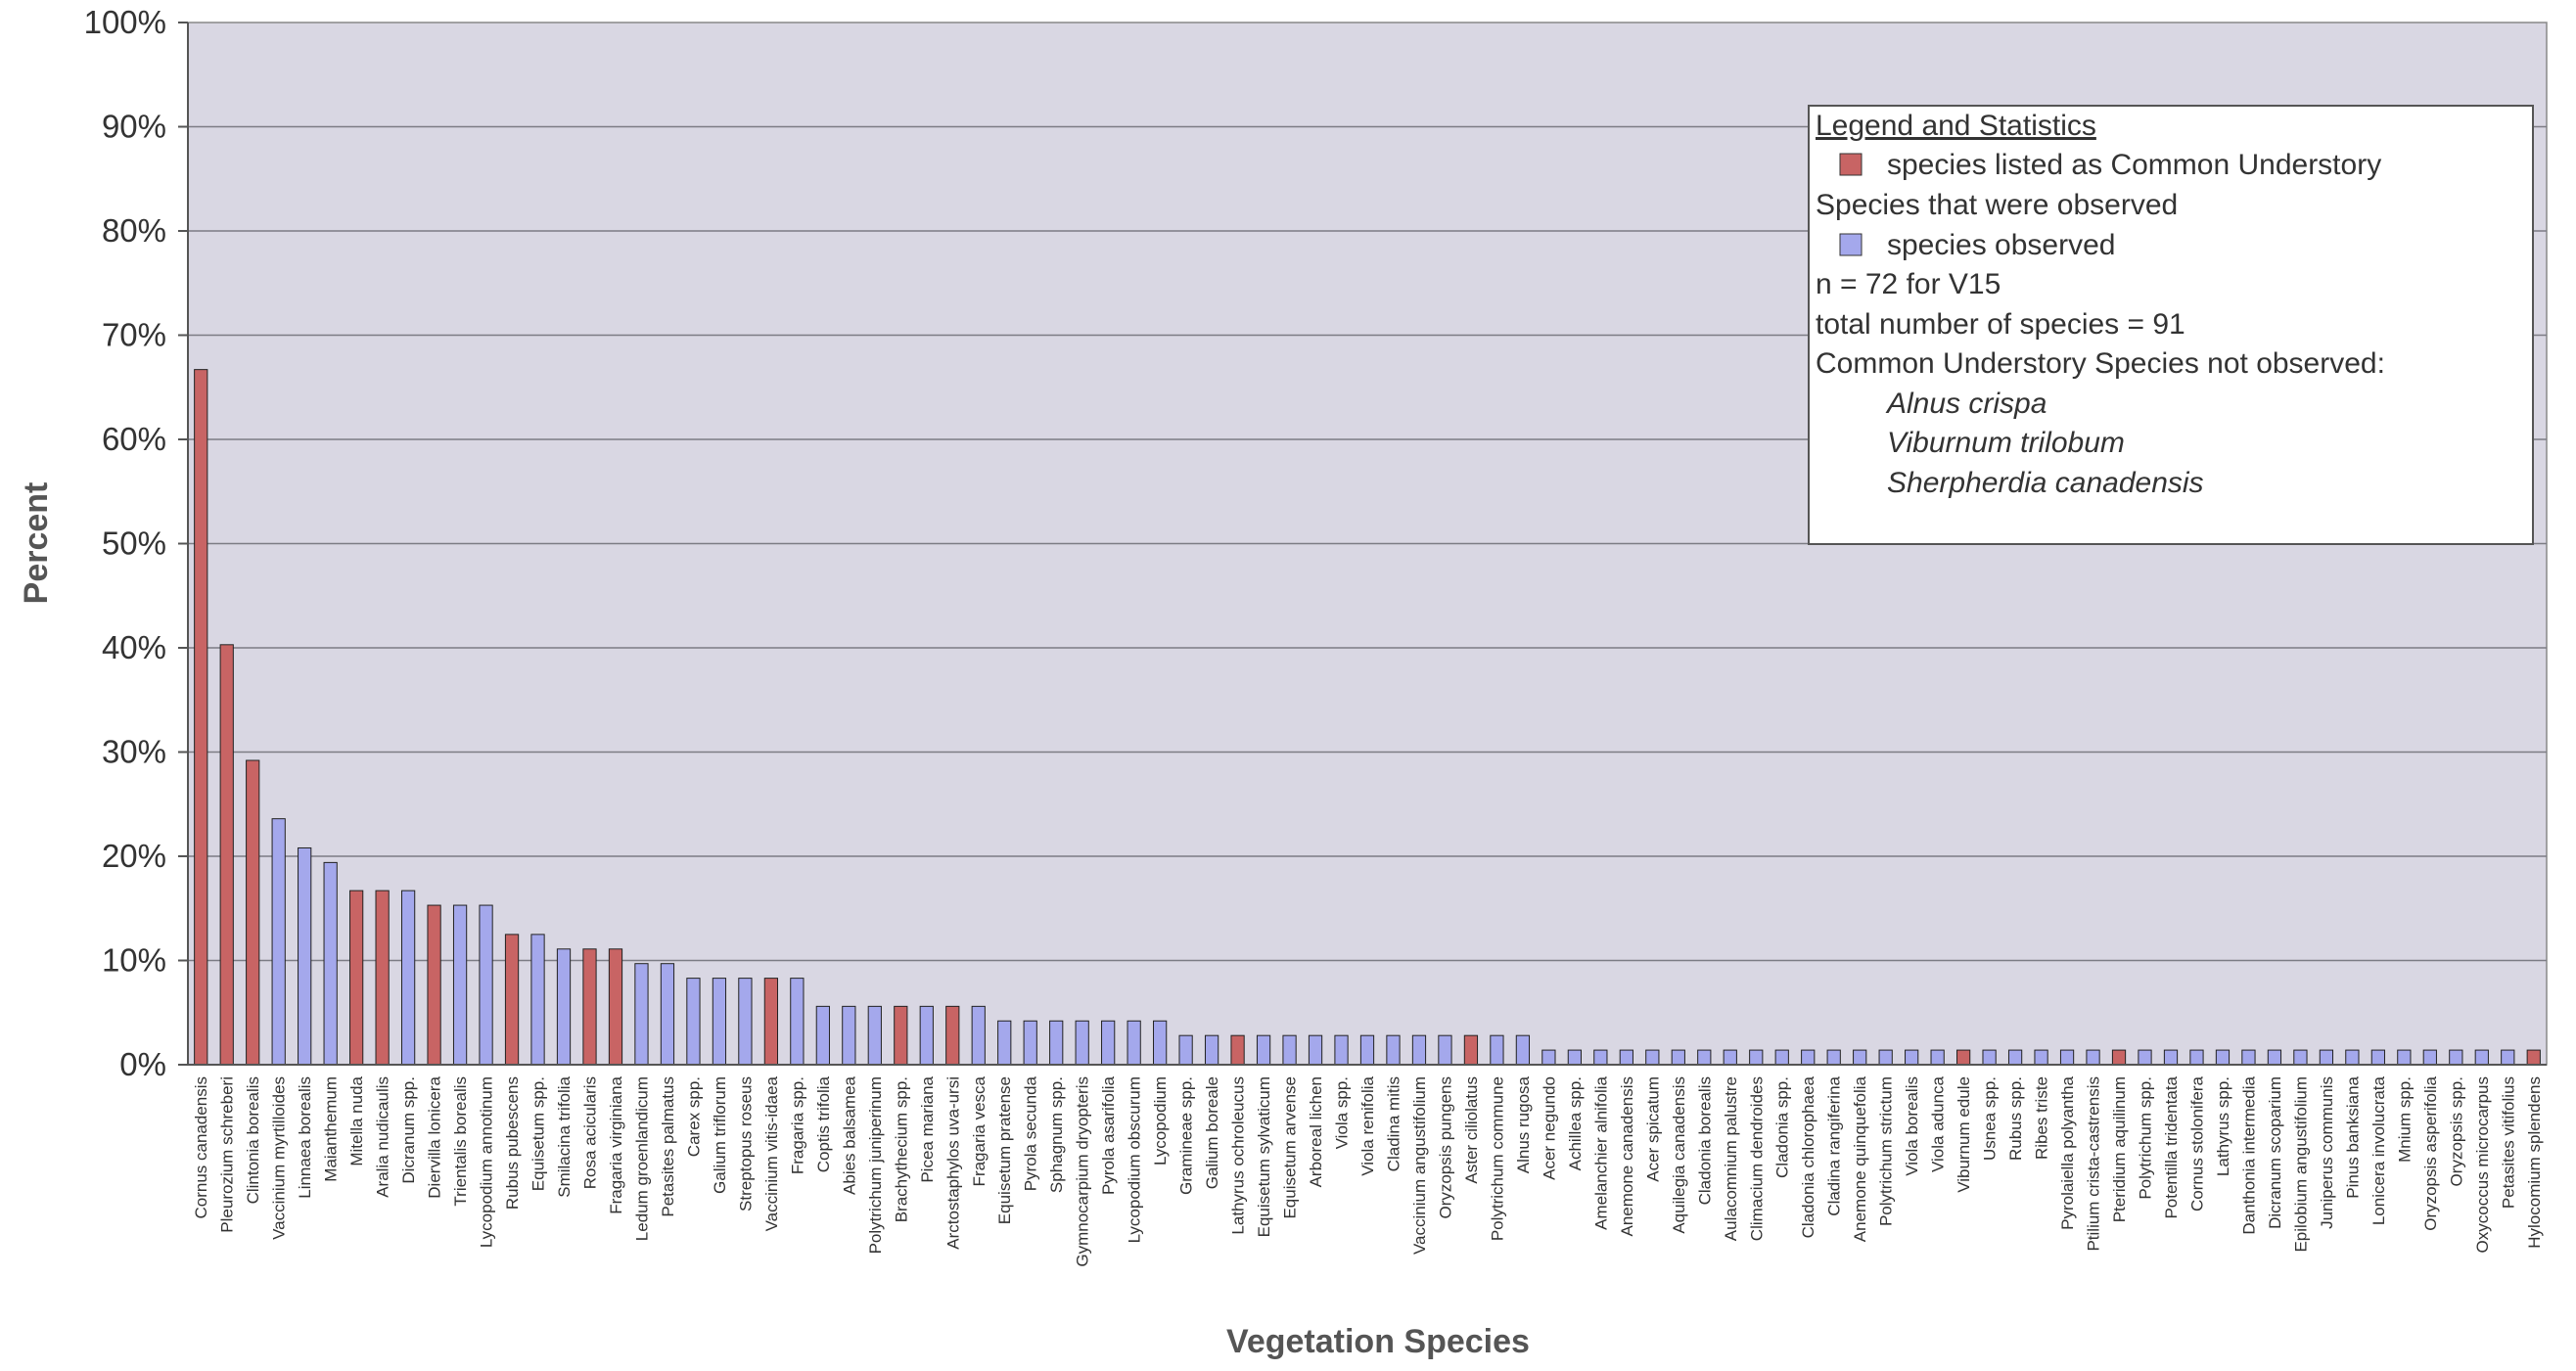  What do you see at coordinates (641, 1158) in the screenshot?
I see `x-tick-label: Ledum groenlandicum` at bounding box center [641, 1158].